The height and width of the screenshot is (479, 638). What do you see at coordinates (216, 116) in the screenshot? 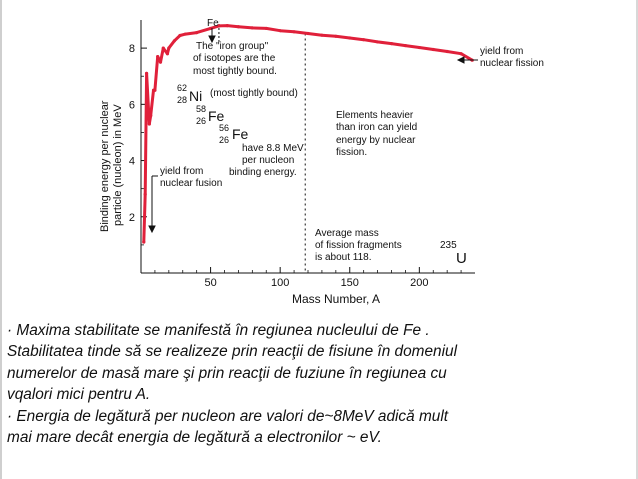
I see `fe58-symbol: Fe` at bounding box center [216, 116].